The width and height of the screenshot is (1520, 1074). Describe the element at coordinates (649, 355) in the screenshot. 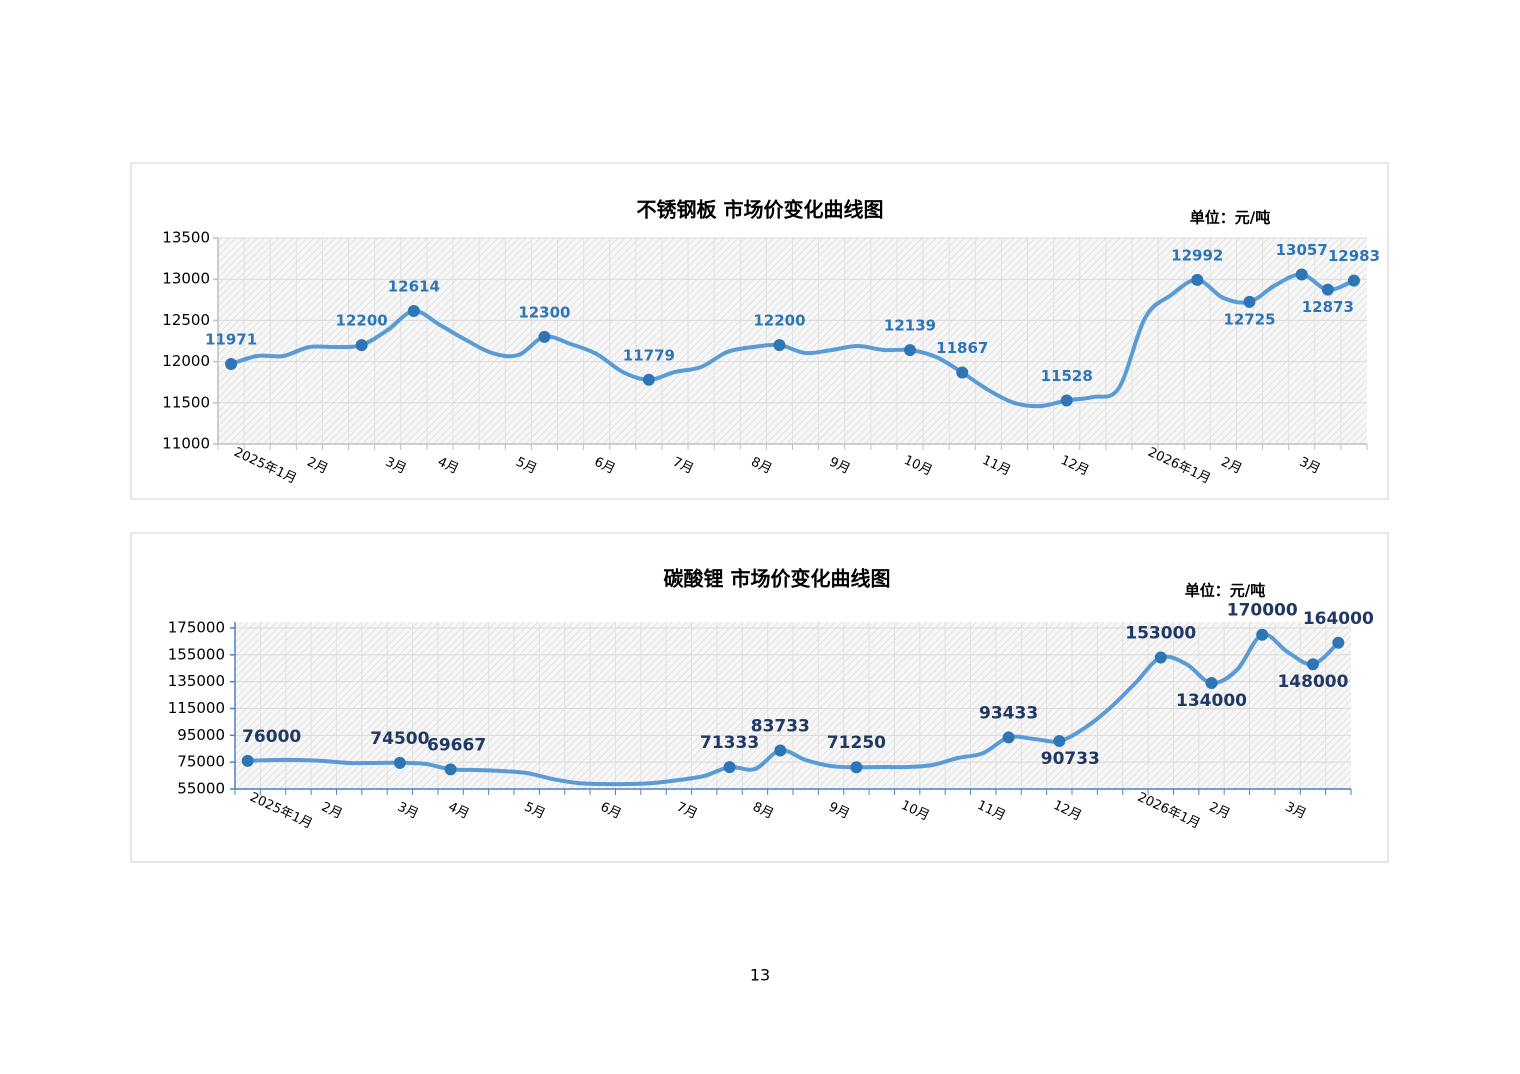

I see `data-label: 11779` at that location.